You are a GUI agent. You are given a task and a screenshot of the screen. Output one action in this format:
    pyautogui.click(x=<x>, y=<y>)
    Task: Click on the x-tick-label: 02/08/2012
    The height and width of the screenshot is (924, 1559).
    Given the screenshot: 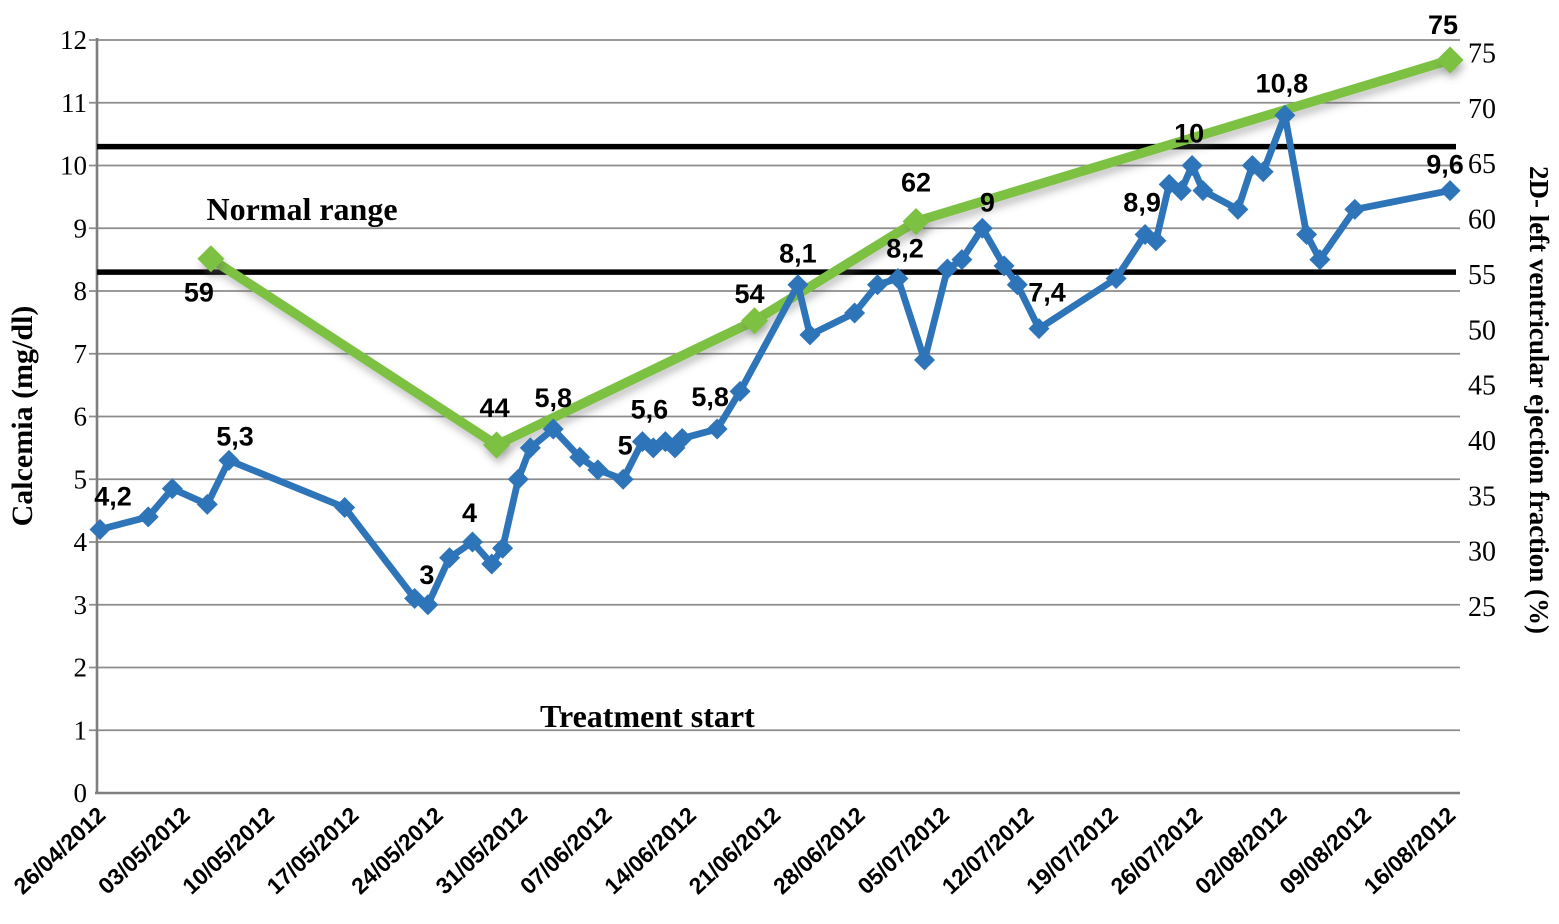 What is the action you would take?
    pyautogui.click(x=1241, y=851)
    